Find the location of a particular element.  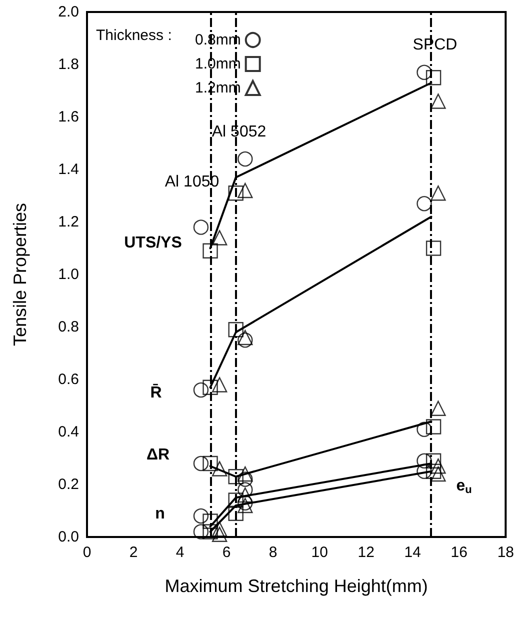

annotation: R̄ is located at coordinates (156, 393).